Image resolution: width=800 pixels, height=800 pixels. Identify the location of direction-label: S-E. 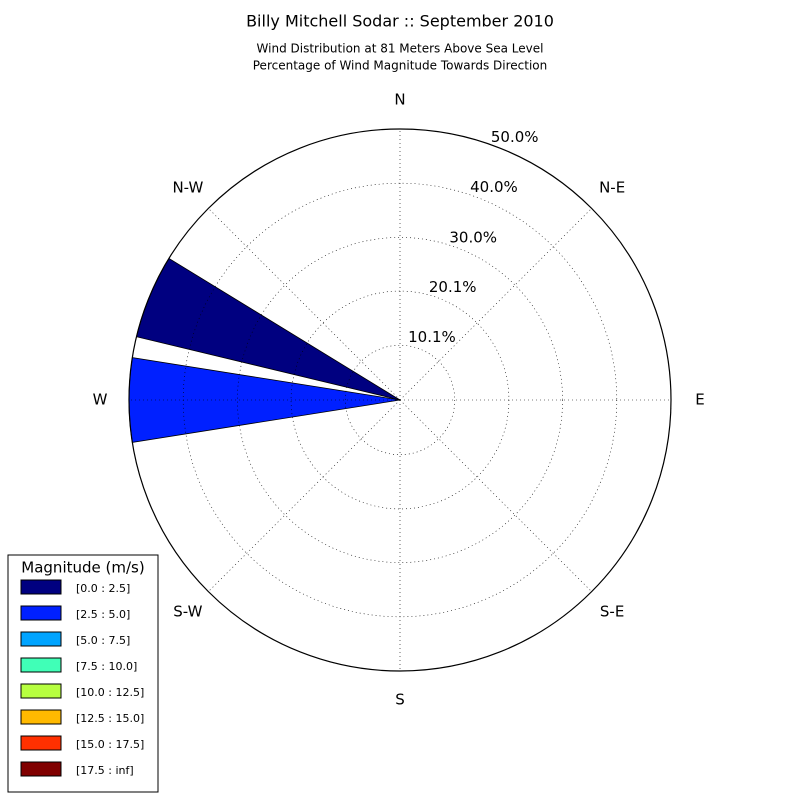
(612, 612).